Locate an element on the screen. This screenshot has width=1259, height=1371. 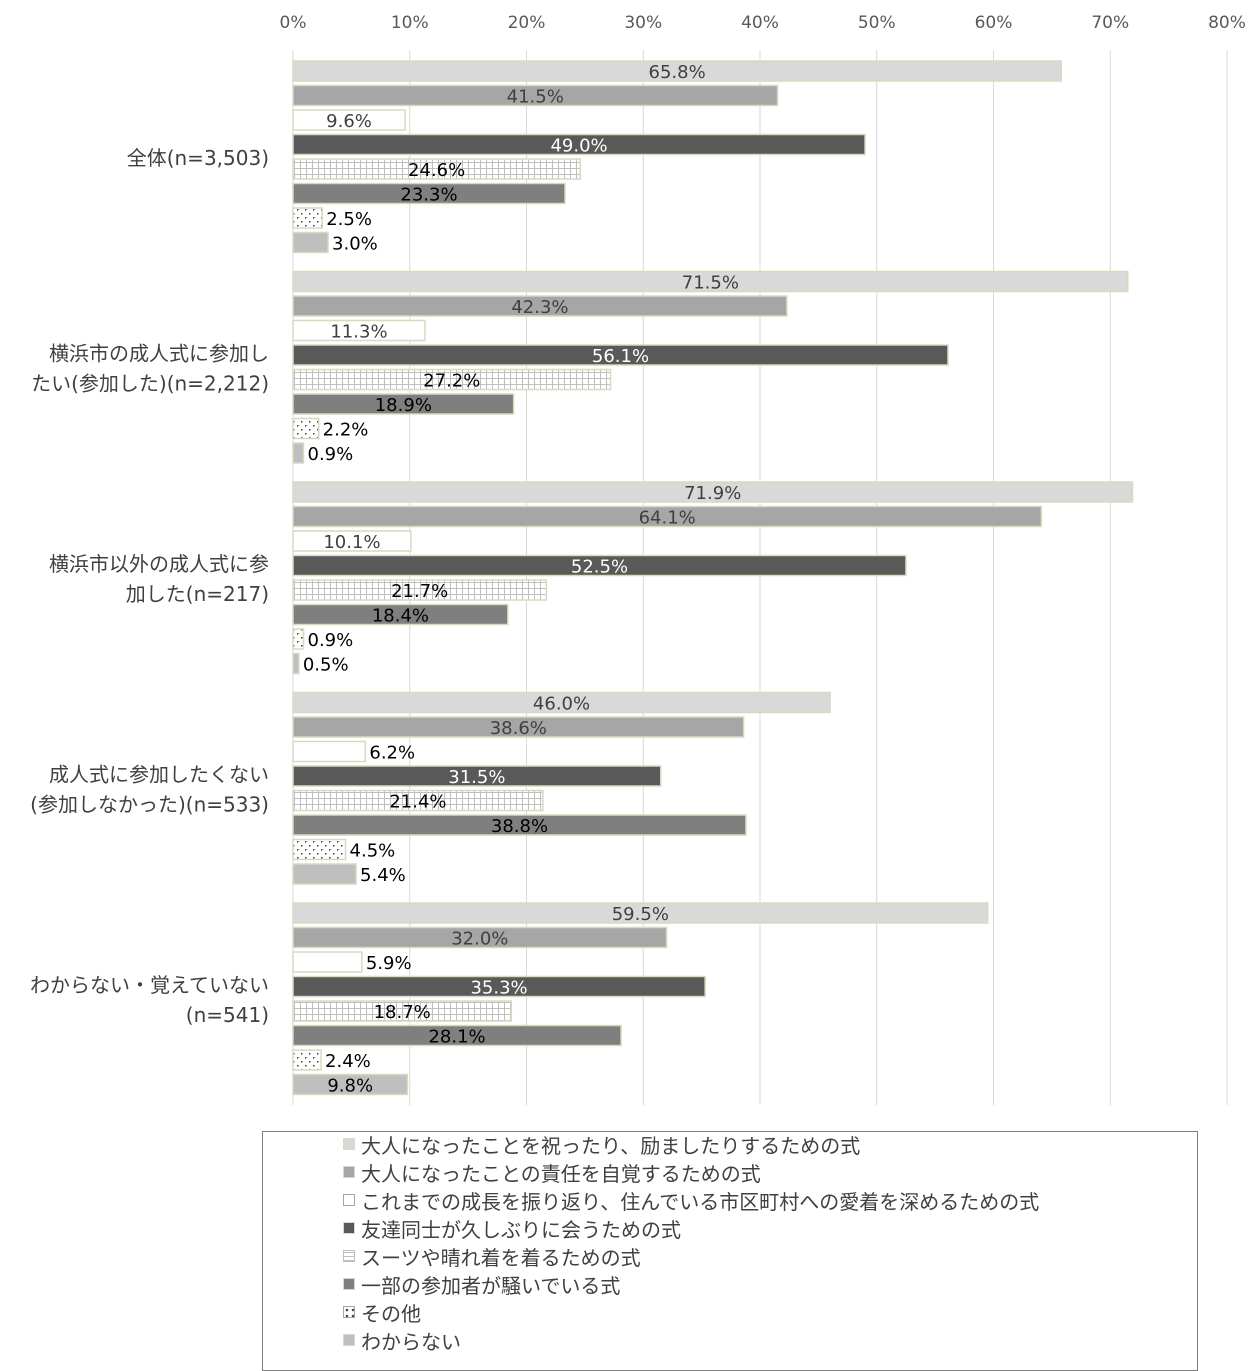
category-label: 横浜市以外の成人式に参 is located at coordinates (159, 564).